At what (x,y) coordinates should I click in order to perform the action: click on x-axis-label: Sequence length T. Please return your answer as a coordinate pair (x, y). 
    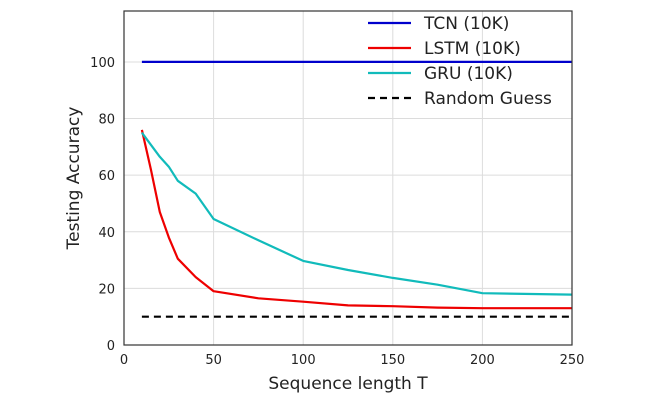
    Looking at the image, I should click on (348, 384).